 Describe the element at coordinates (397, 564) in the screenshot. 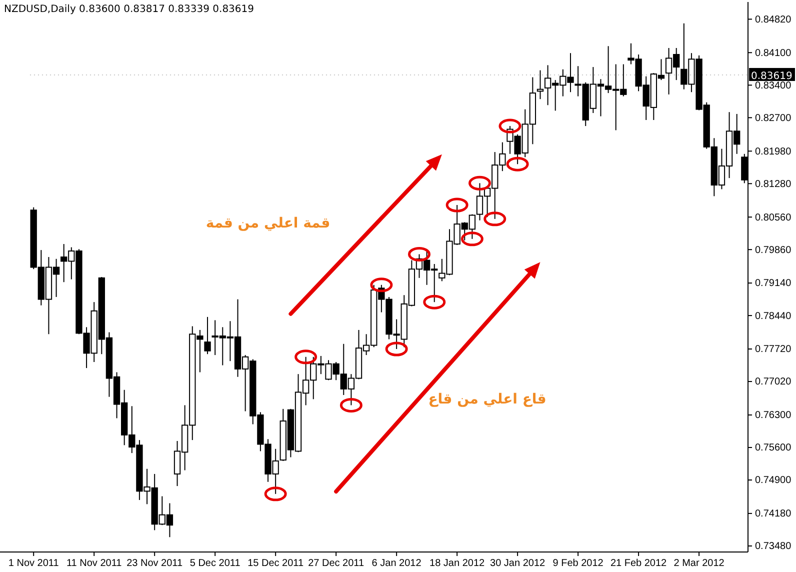

I see `x-tick-label: 6 Jan 2012` at that location.